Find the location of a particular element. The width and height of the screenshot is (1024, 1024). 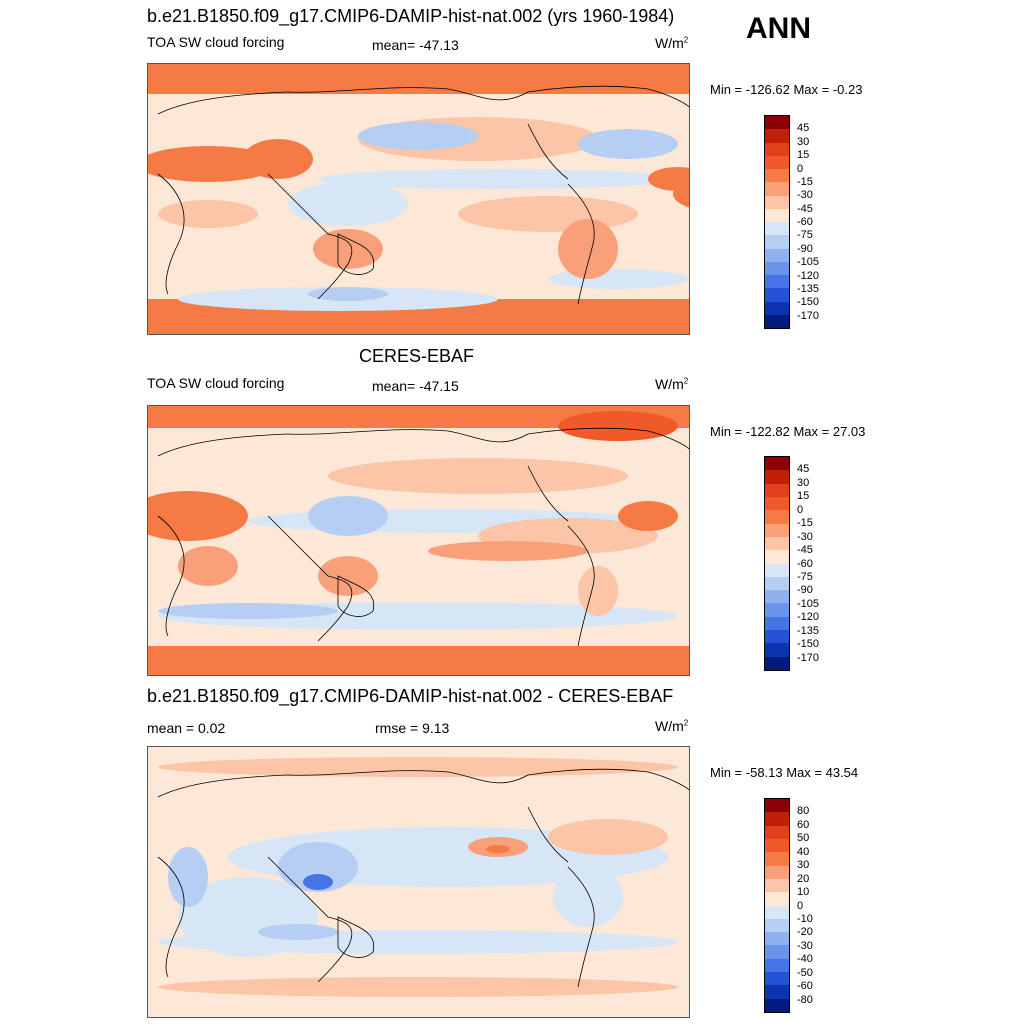

colorbar-tick-label: -80 is located at coordinates (805, 999).